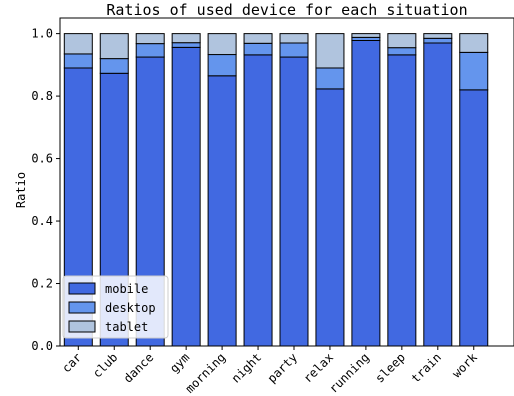 This screenshot has width=514, height=396. I want to click on x-tick-label: night, so click(246, 367).